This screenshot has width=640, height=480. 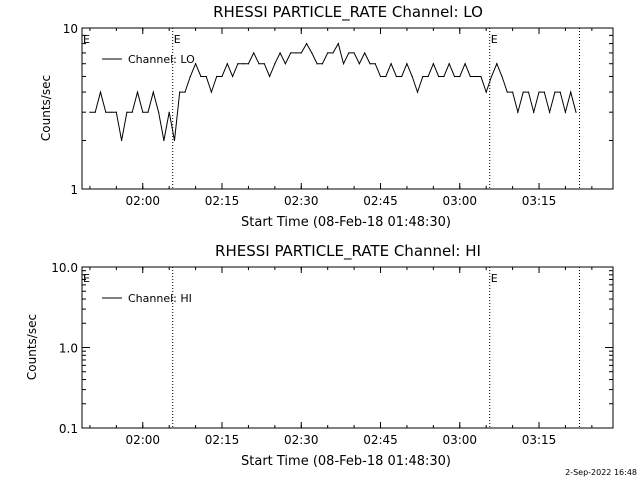 I want to click on y-tick-label: 10.0, so click(x=64, y=268).